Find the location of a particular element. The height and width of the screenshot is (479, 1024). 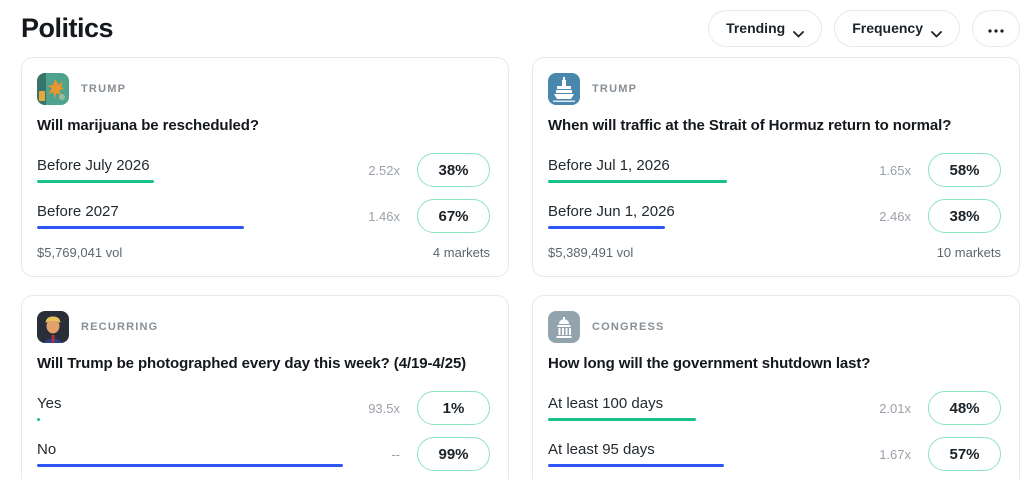

page-title: Politics is located at coordinates (67, 27).